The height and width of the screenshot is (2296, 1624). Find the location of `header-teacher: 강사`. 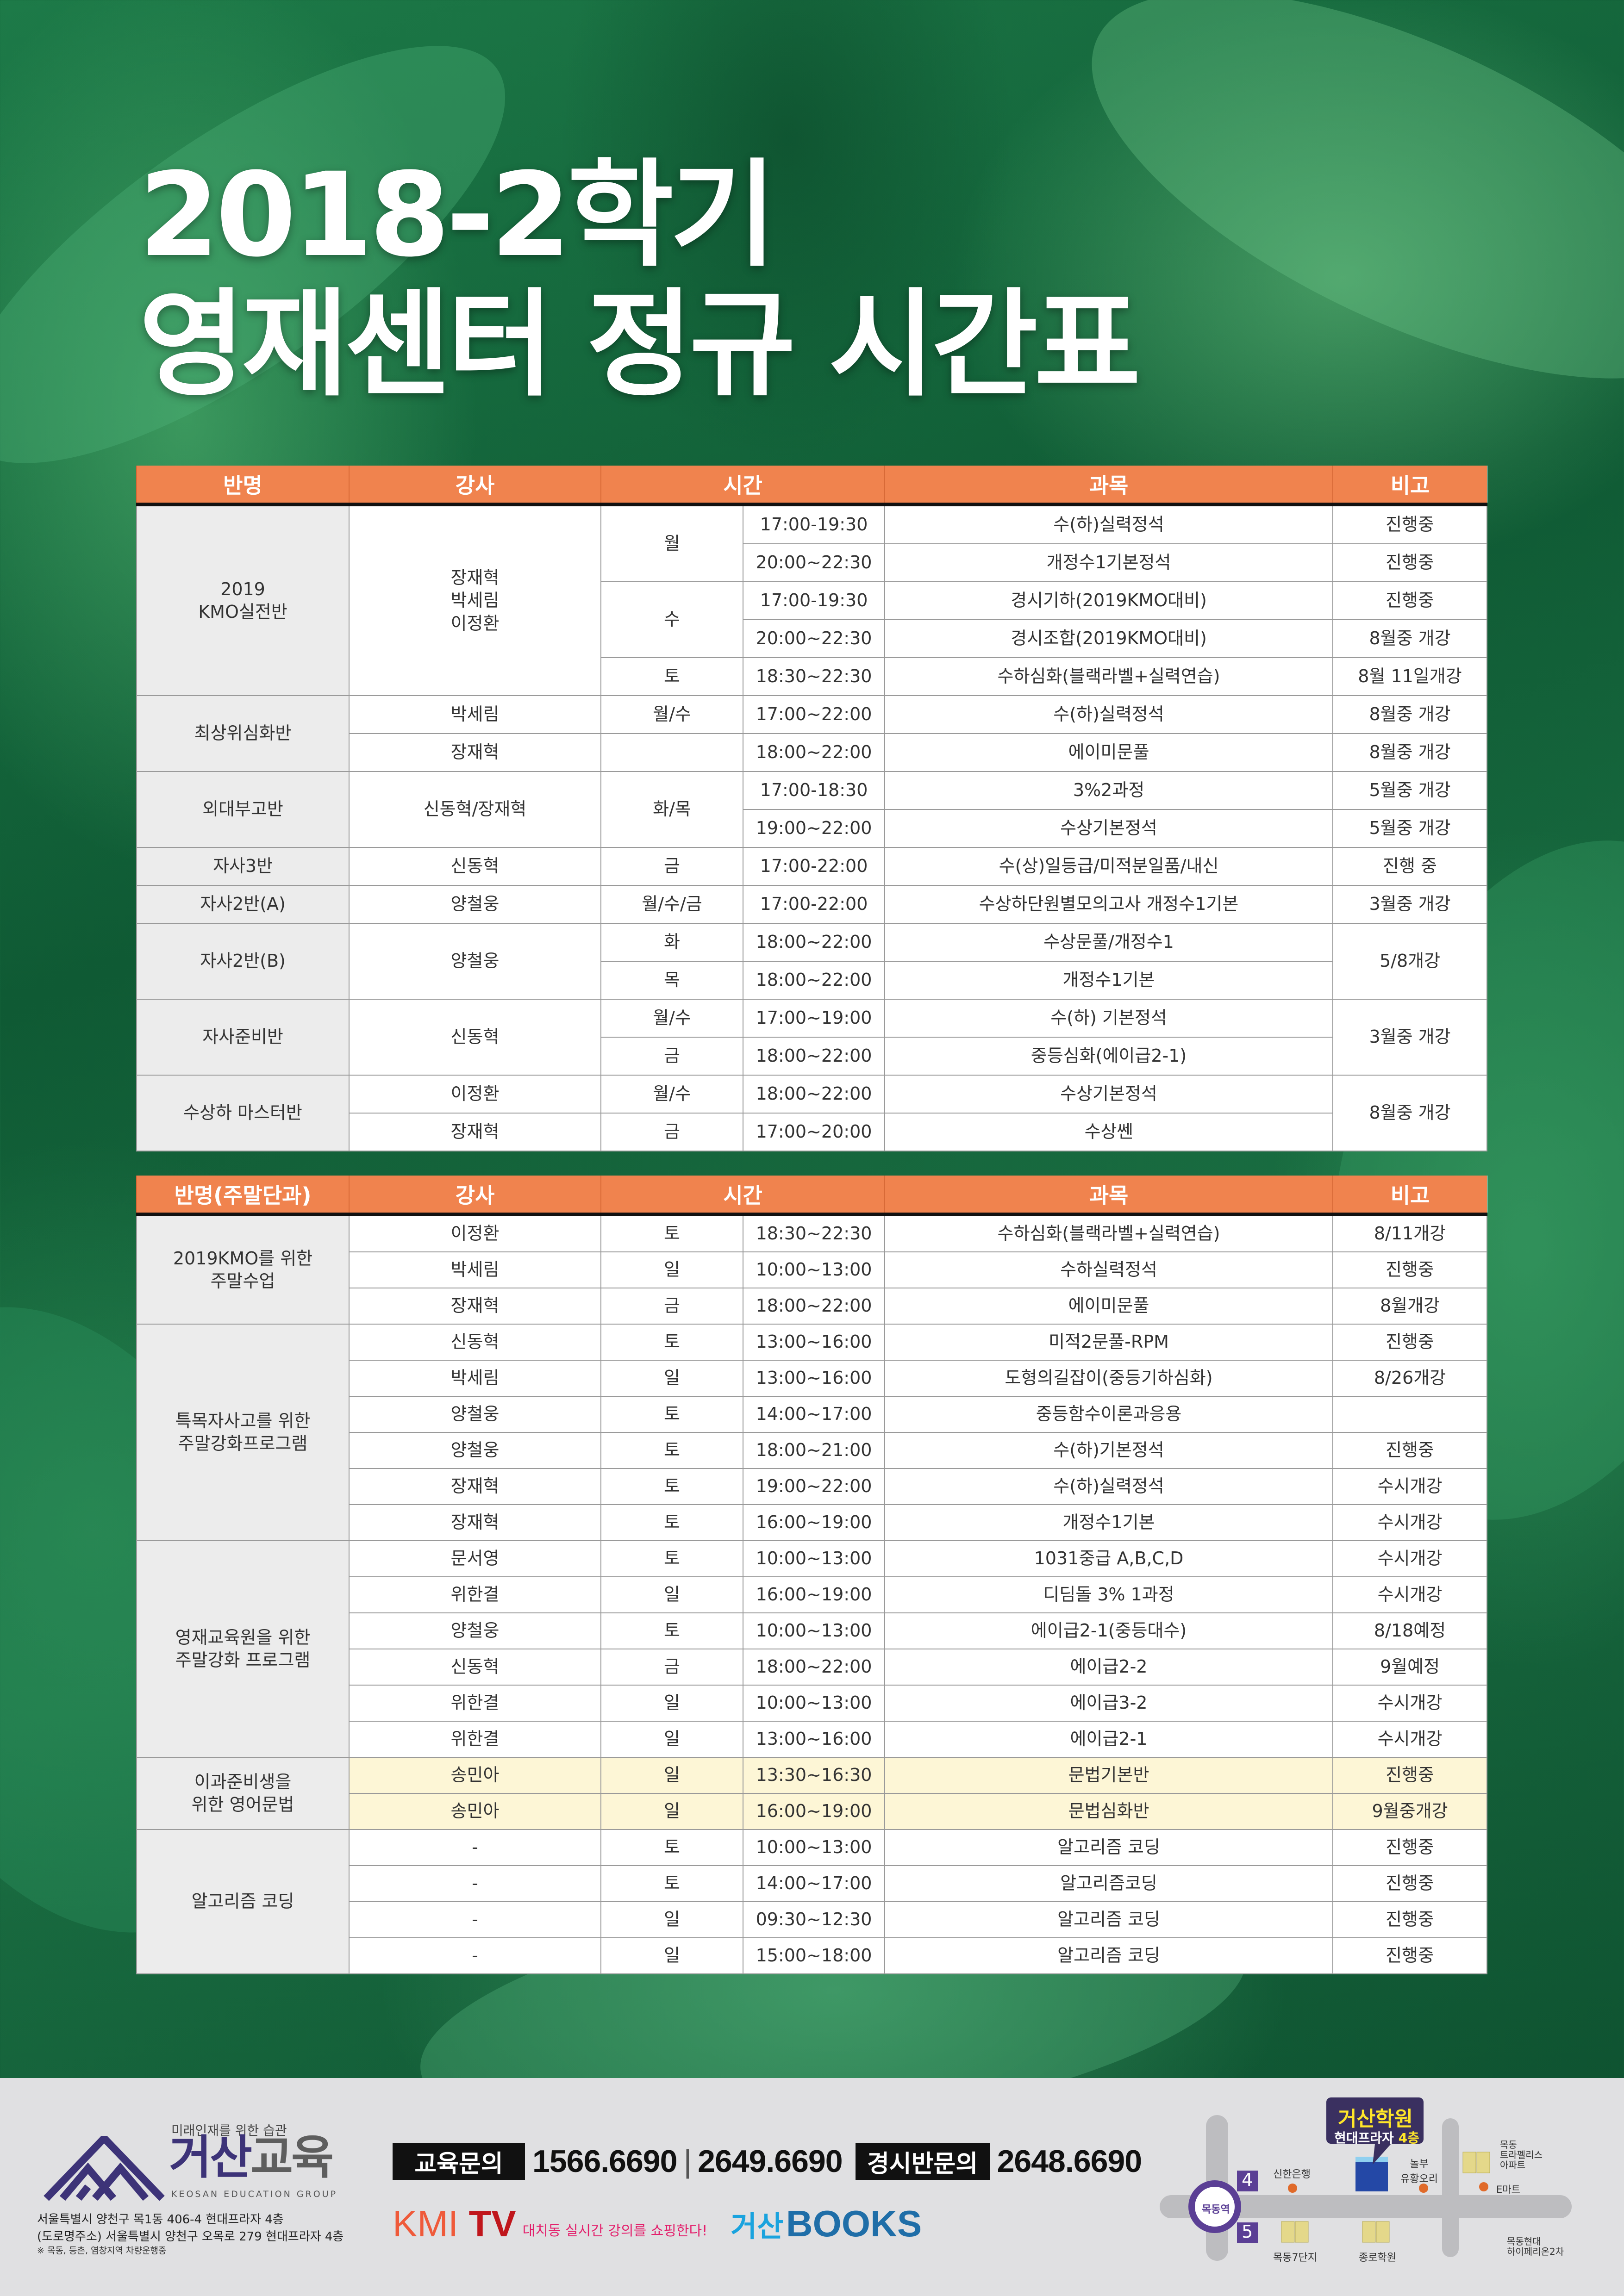

header-teacher: 강사 is located at coordinates (475, 486).